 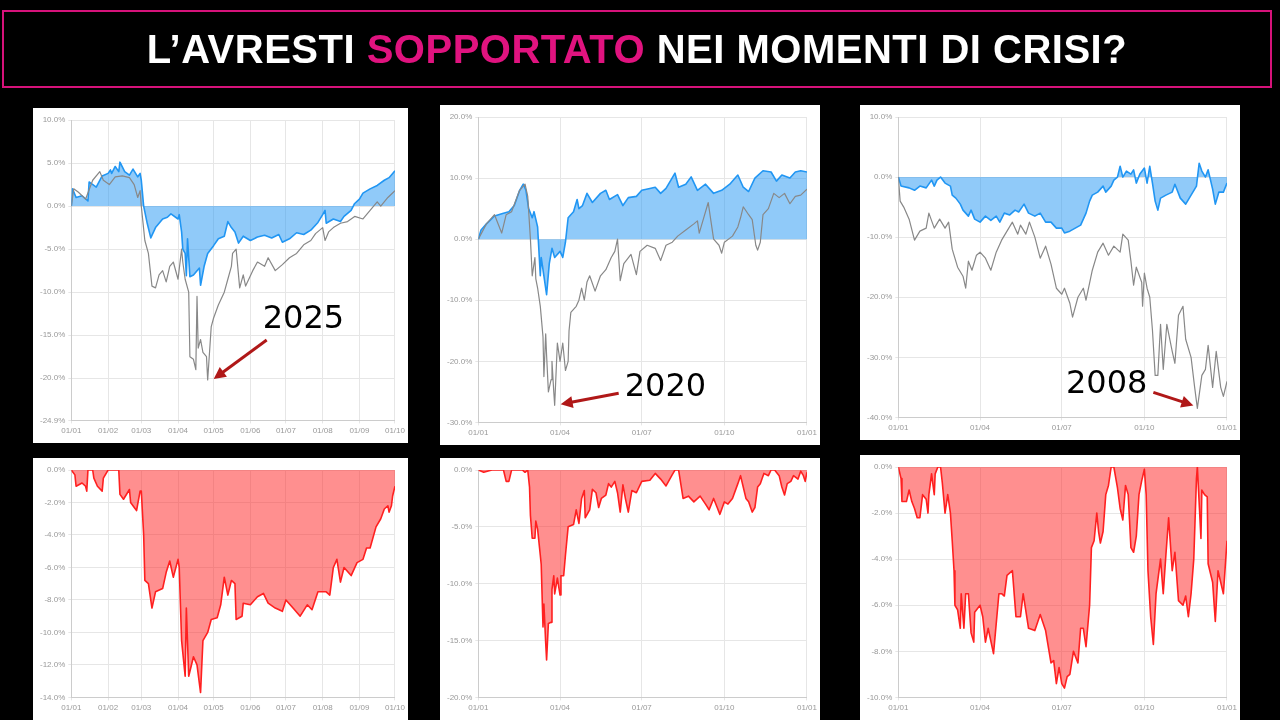 What do you see at coordinates (637, 49) in the screenshot?
I see `text: L’AVRESTI SOPPORTATO NEI MOMENTI DI CRISI?` at bounding box center [637, 49].